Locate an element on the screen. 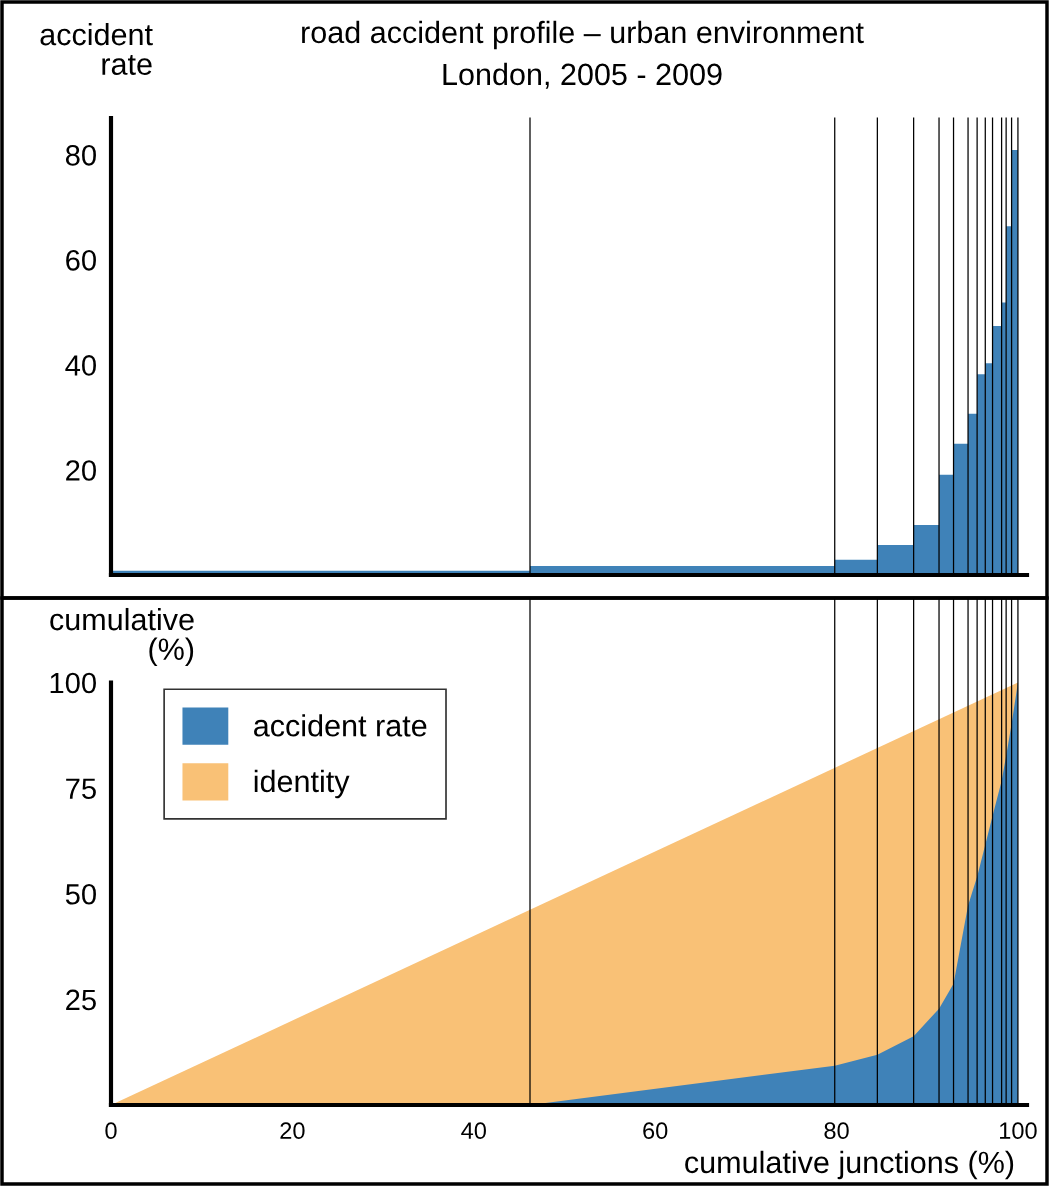 The width and height of the screenshot is (1049, 1186). legend-label: accident rate is located at coordinates (340, 725).